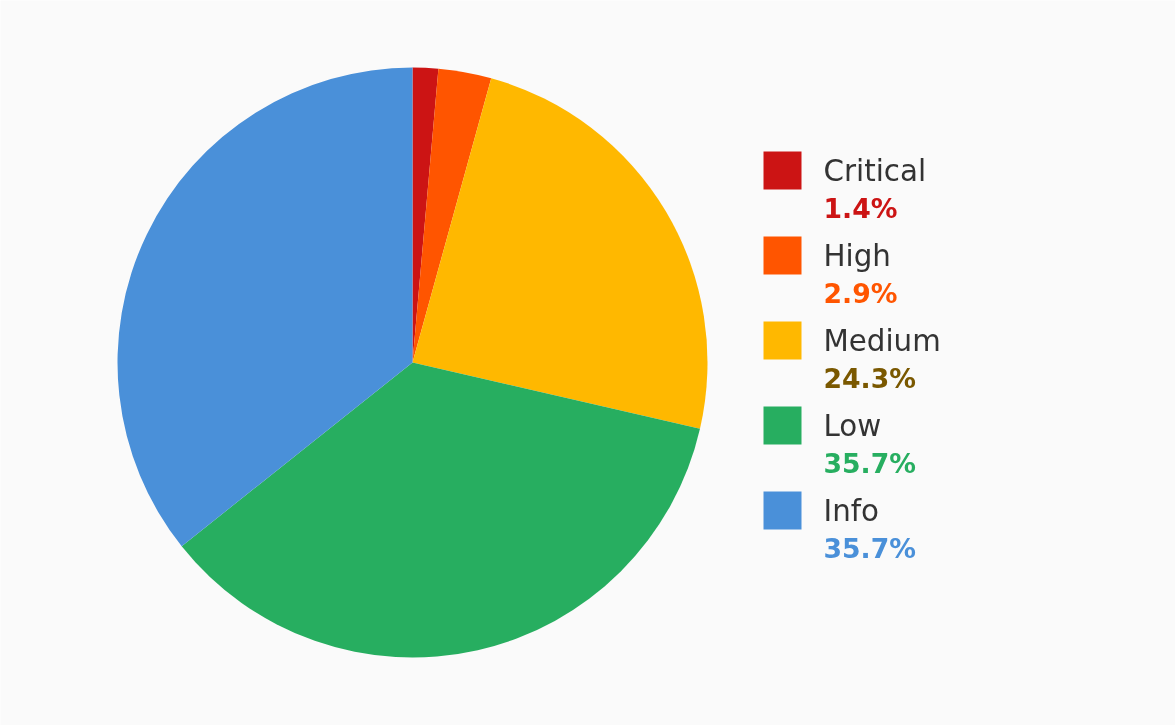 The height and width of the screenshot is (725, 1175). What do you see at coordinates (852, 425) in the screenshot?
I see `legend-label: Low` at bounding box center [852, 425].